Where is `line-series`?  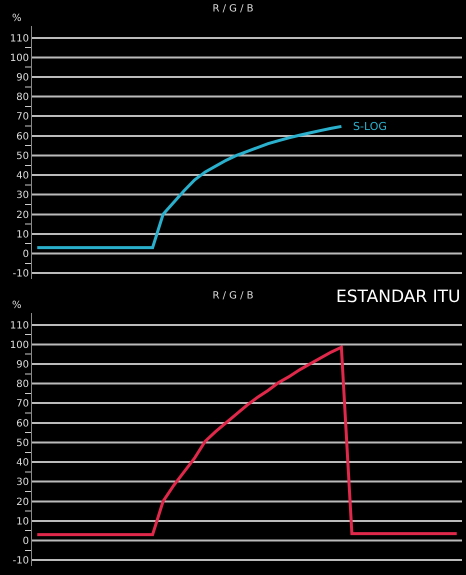
line-series is located at coordinates (189, 187).